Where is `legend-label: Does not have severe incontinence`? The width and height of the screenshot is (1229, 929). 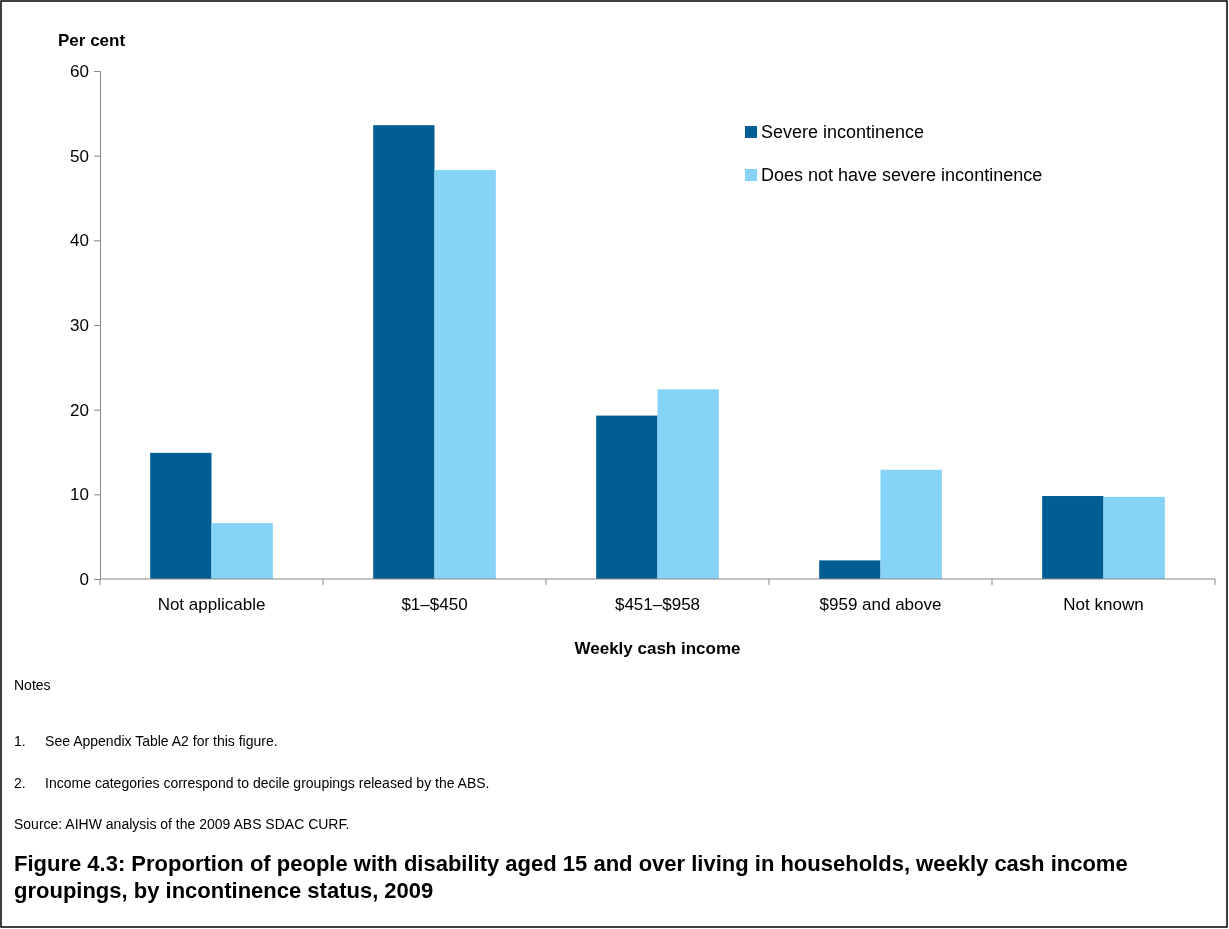
legend-label: Does not have severe incontinence is located at coordinates (902, 175).